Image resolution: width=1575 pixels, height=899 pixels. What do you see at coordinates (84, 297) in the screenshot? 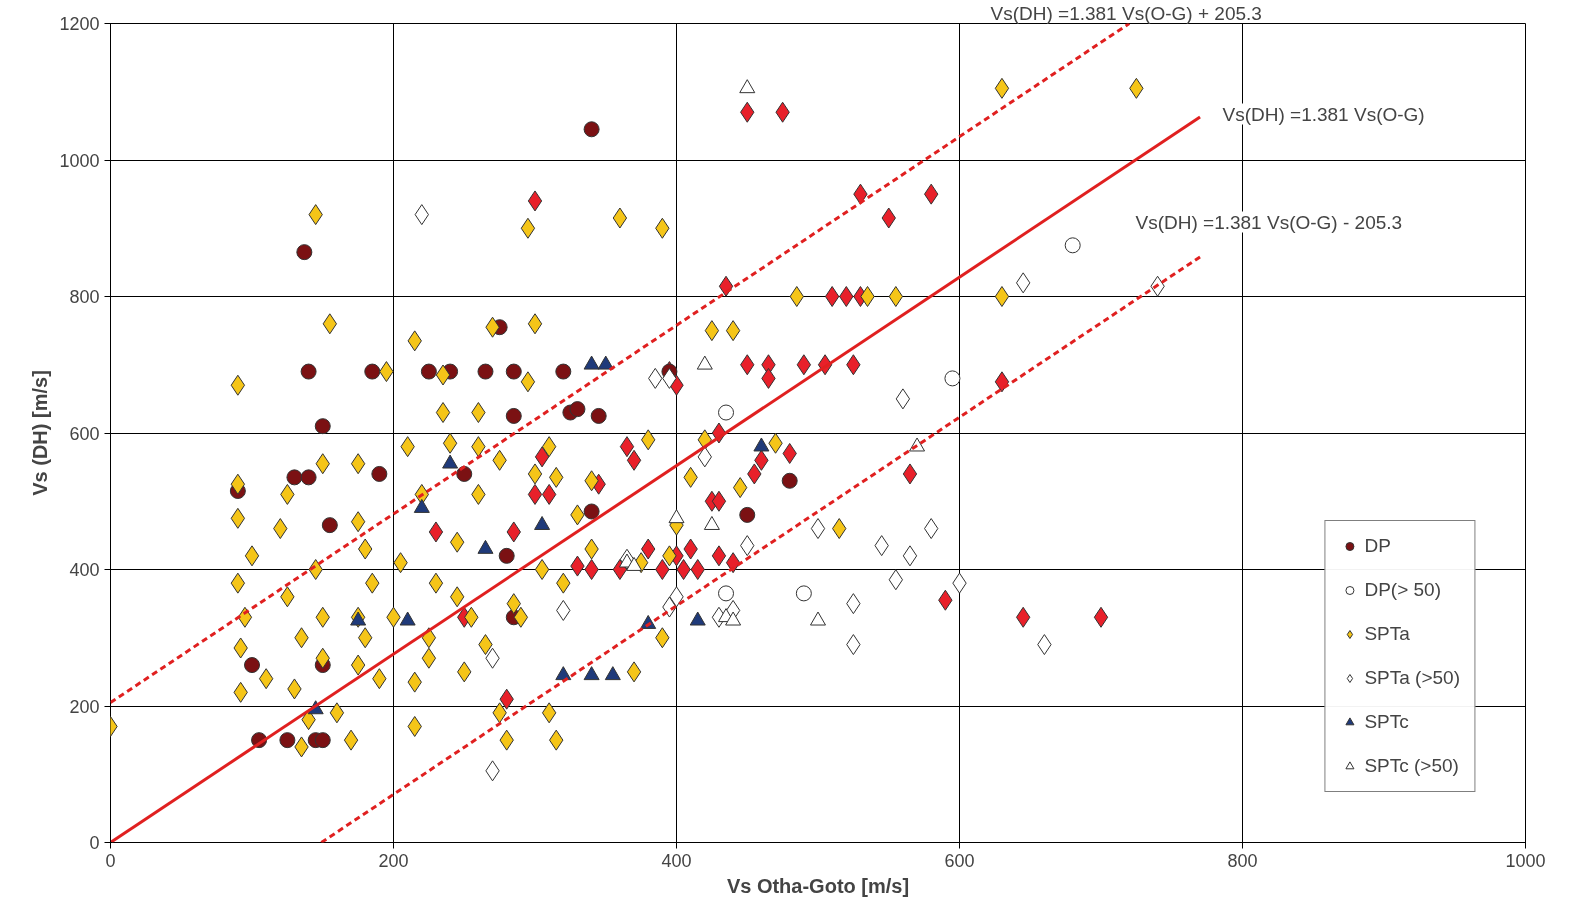
I see `y-tick-label: 800` at bounding box center [84, 297].